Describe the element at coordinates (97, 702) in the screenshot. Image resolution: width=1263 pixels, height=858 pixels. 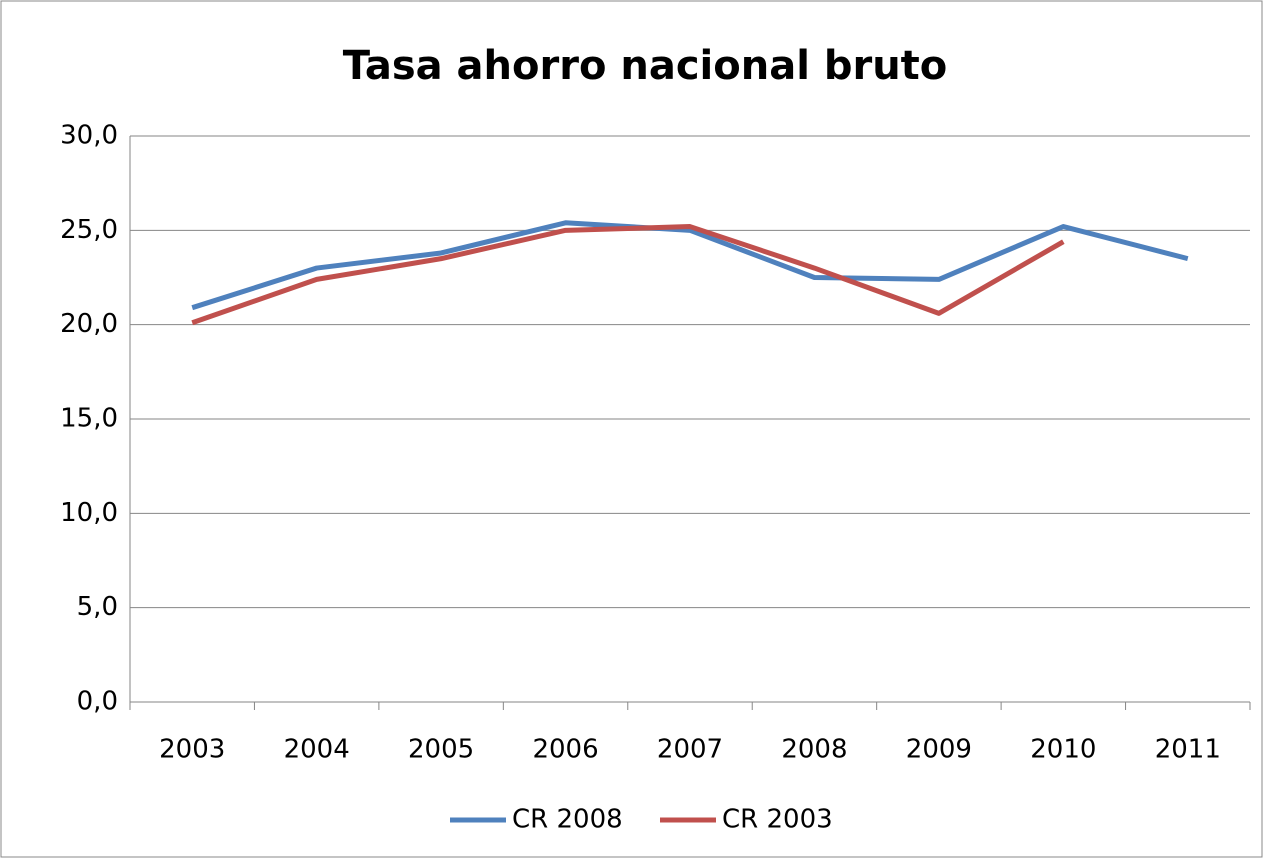
I see `y-tick-label: 0,0` at that location.